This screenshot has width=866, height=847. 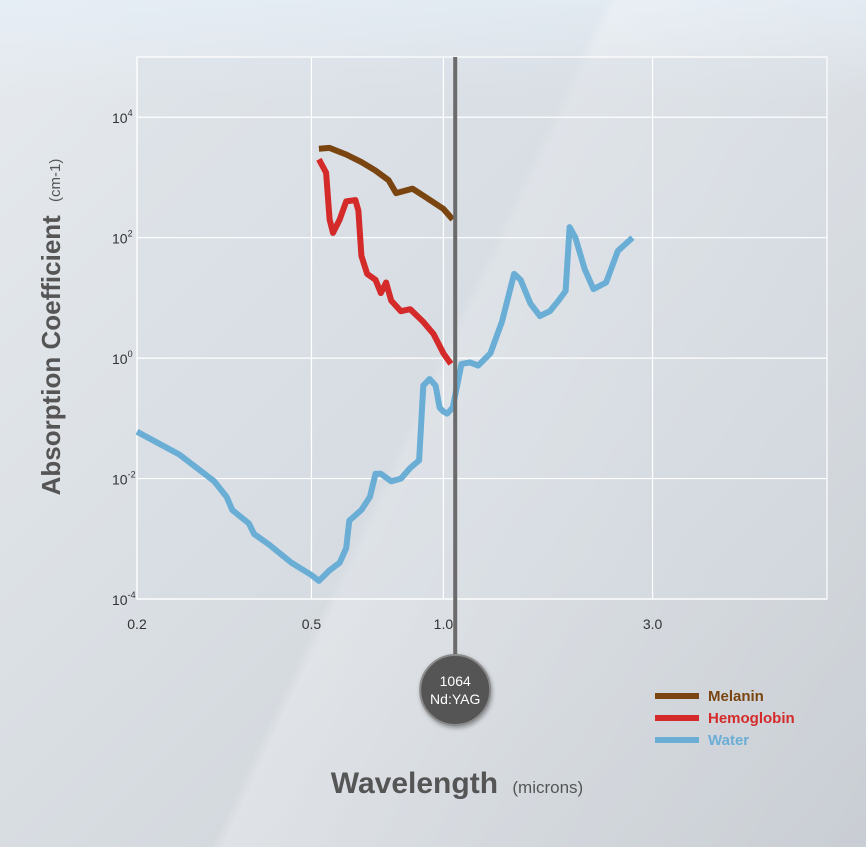 What do you see at coordinates (124, 479) in the screenshot?
I see `y-tick-label: 10⁻²` at bounding box center [124, 479].